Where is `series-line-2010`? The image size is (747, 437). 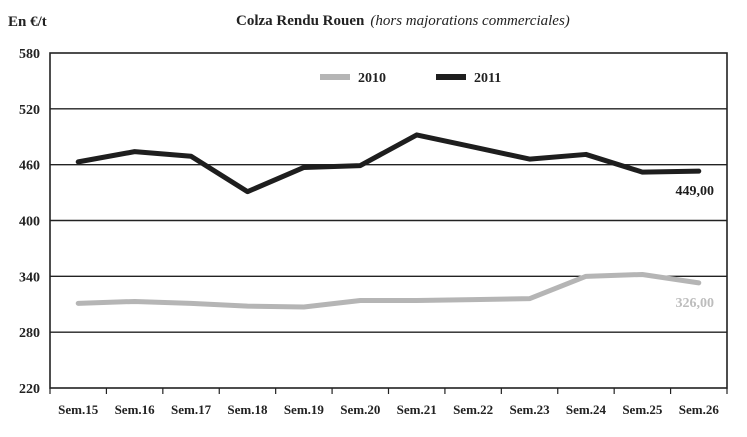 series-line-2010 is located at coordinates (388, 290).